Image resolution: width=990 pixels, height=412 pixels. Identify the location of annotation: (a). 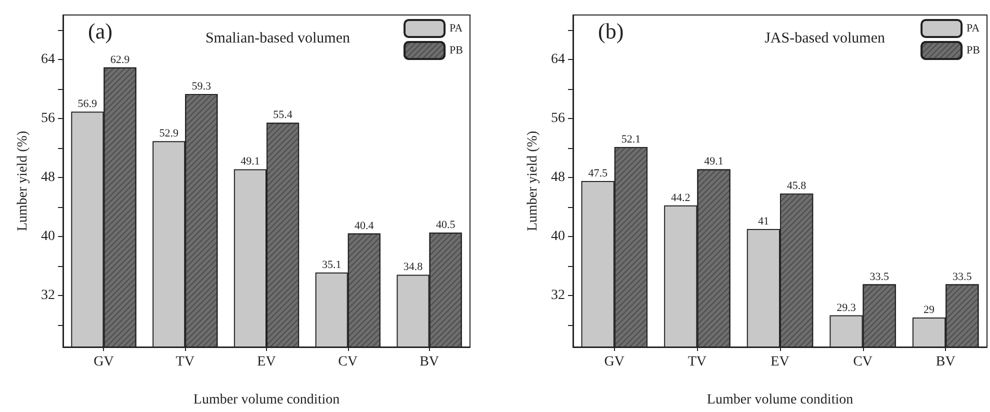
(100, 31).